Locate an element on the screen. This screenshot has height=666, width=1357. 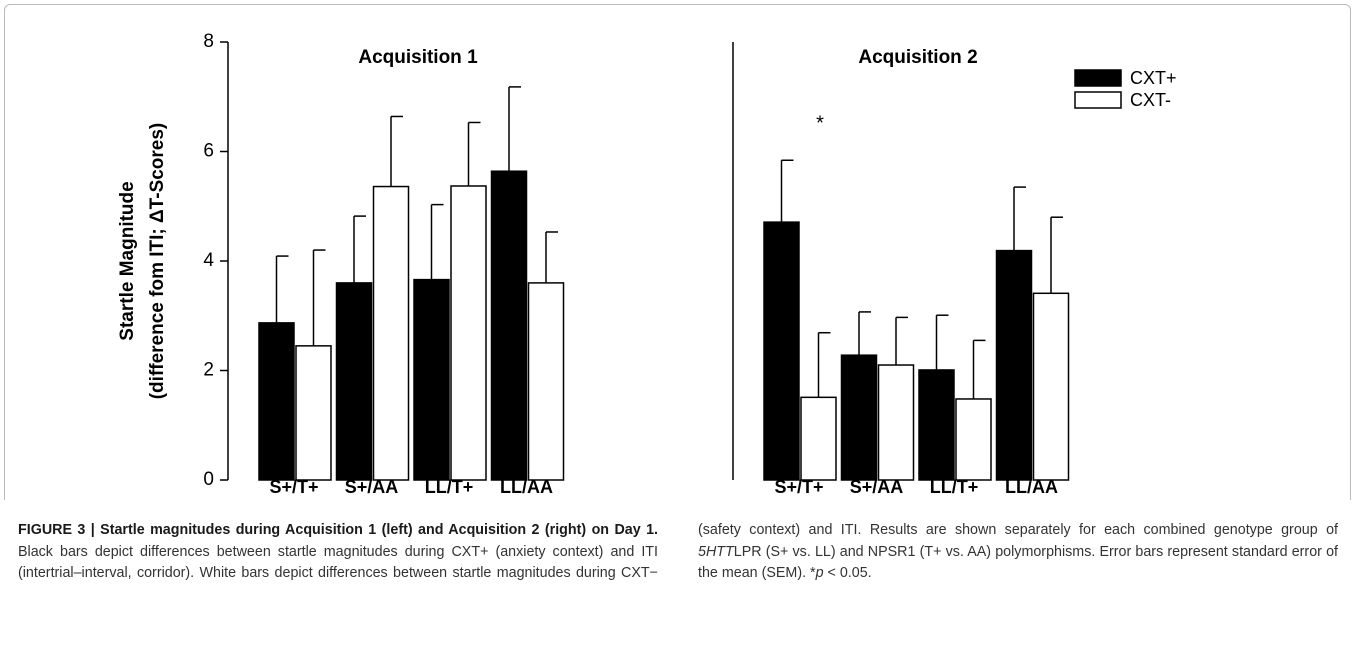
panel-title: Acquisition 1 is located at coordinates (418, 57).